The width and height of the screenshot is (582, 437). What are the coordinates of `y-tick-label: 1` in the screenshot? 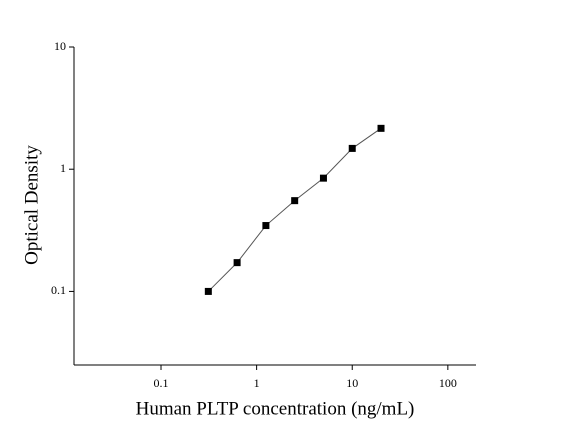 It's located at (63, 168).